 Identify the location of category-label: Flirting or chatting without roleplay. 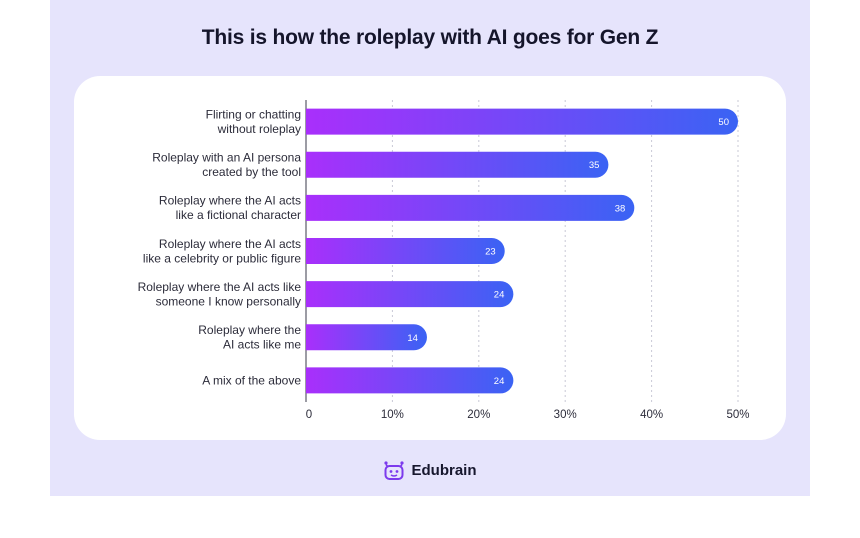
(253, 121).